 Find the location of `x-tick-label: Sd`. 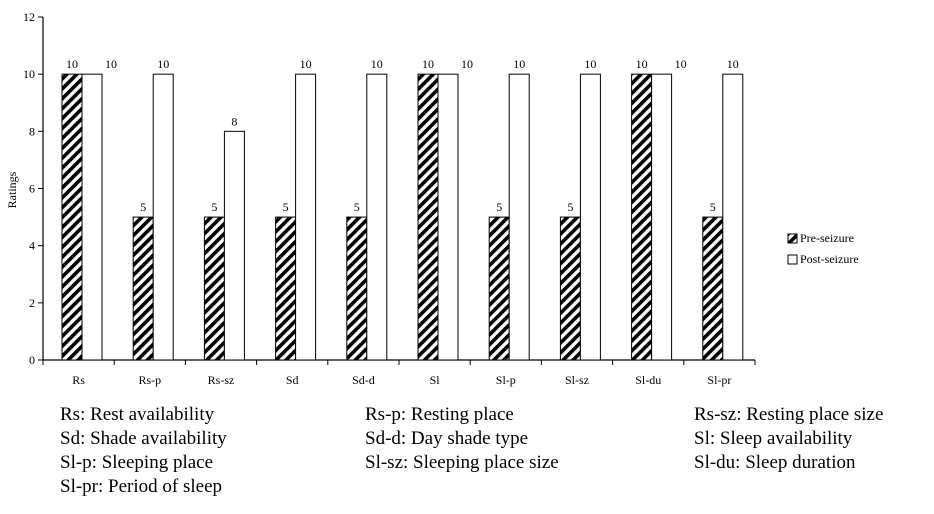

x-tick-label: Sd is located at coordinates (292, 380).